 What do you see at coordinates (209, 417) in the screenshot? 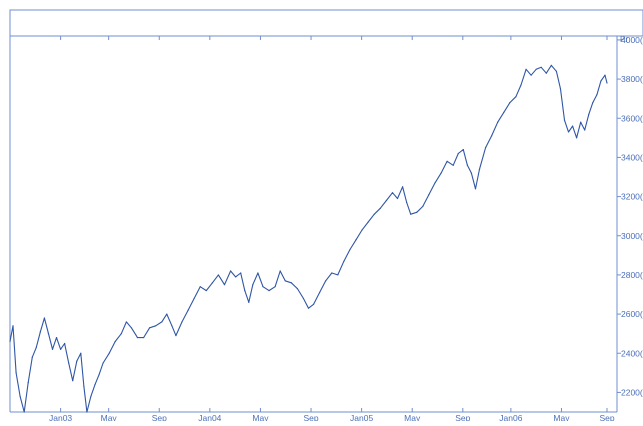
I see `x-tick-label: Jan04` at bounding box center [209, 417].